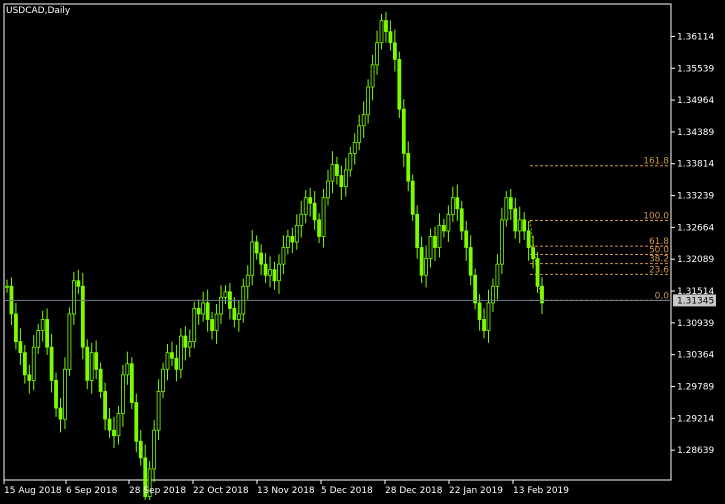  Describe the element at coordinates (476, 491) in the screenshot. I see `x-tick-label: 22 Jan 2019` at that location.